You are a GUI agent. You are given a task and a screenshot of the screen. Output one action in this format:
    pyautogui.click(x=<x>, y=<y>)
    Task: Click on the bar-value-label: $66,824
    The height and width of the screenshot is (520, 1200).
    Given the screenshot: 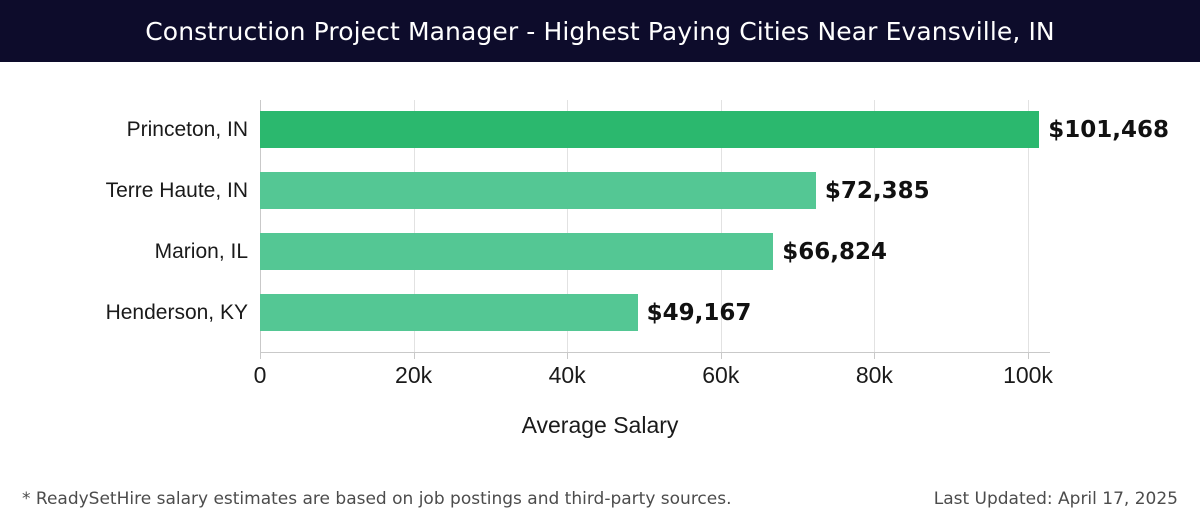 What is the action you would take?
    pyautogui.click(x=834, y=251)
    